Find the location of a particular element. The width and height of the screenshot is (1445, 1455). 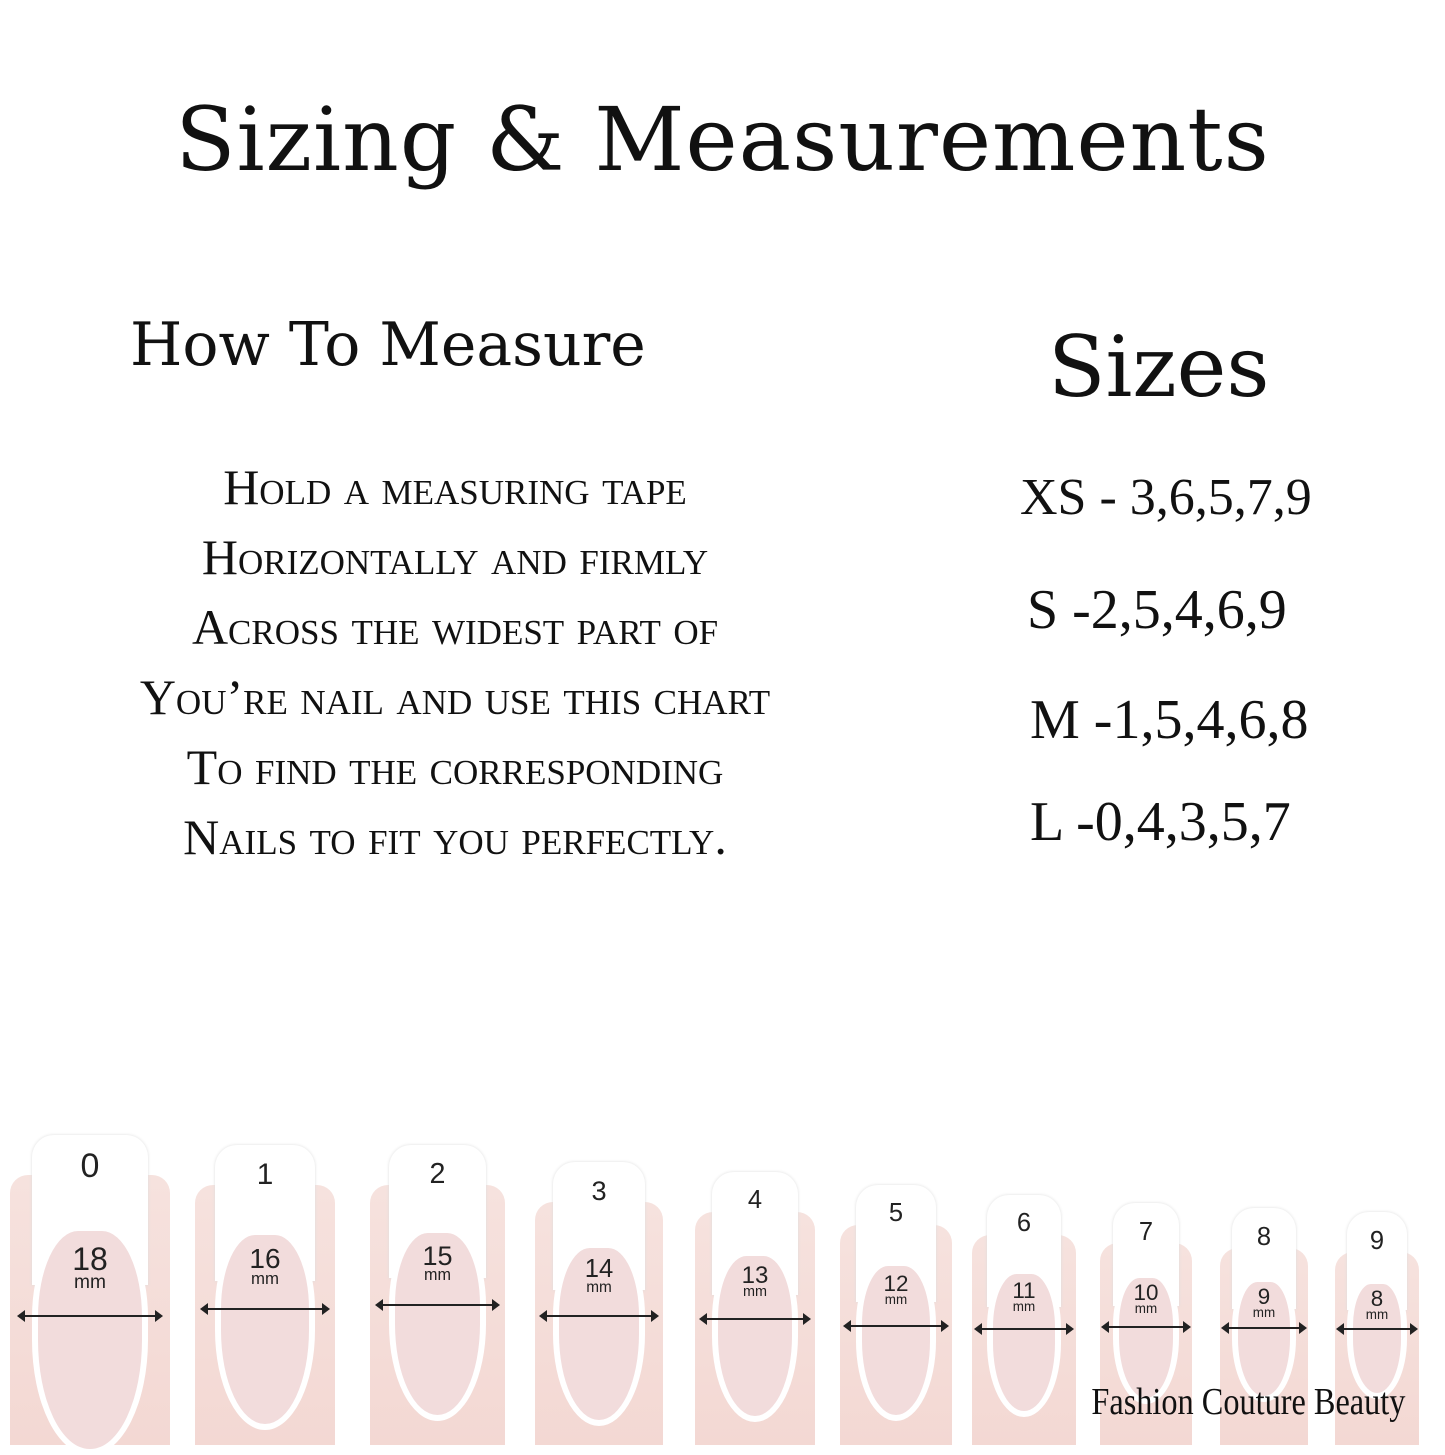

size-row-xs: XS - 3,6,5,7,9 is located at coordinates (1166, 497).